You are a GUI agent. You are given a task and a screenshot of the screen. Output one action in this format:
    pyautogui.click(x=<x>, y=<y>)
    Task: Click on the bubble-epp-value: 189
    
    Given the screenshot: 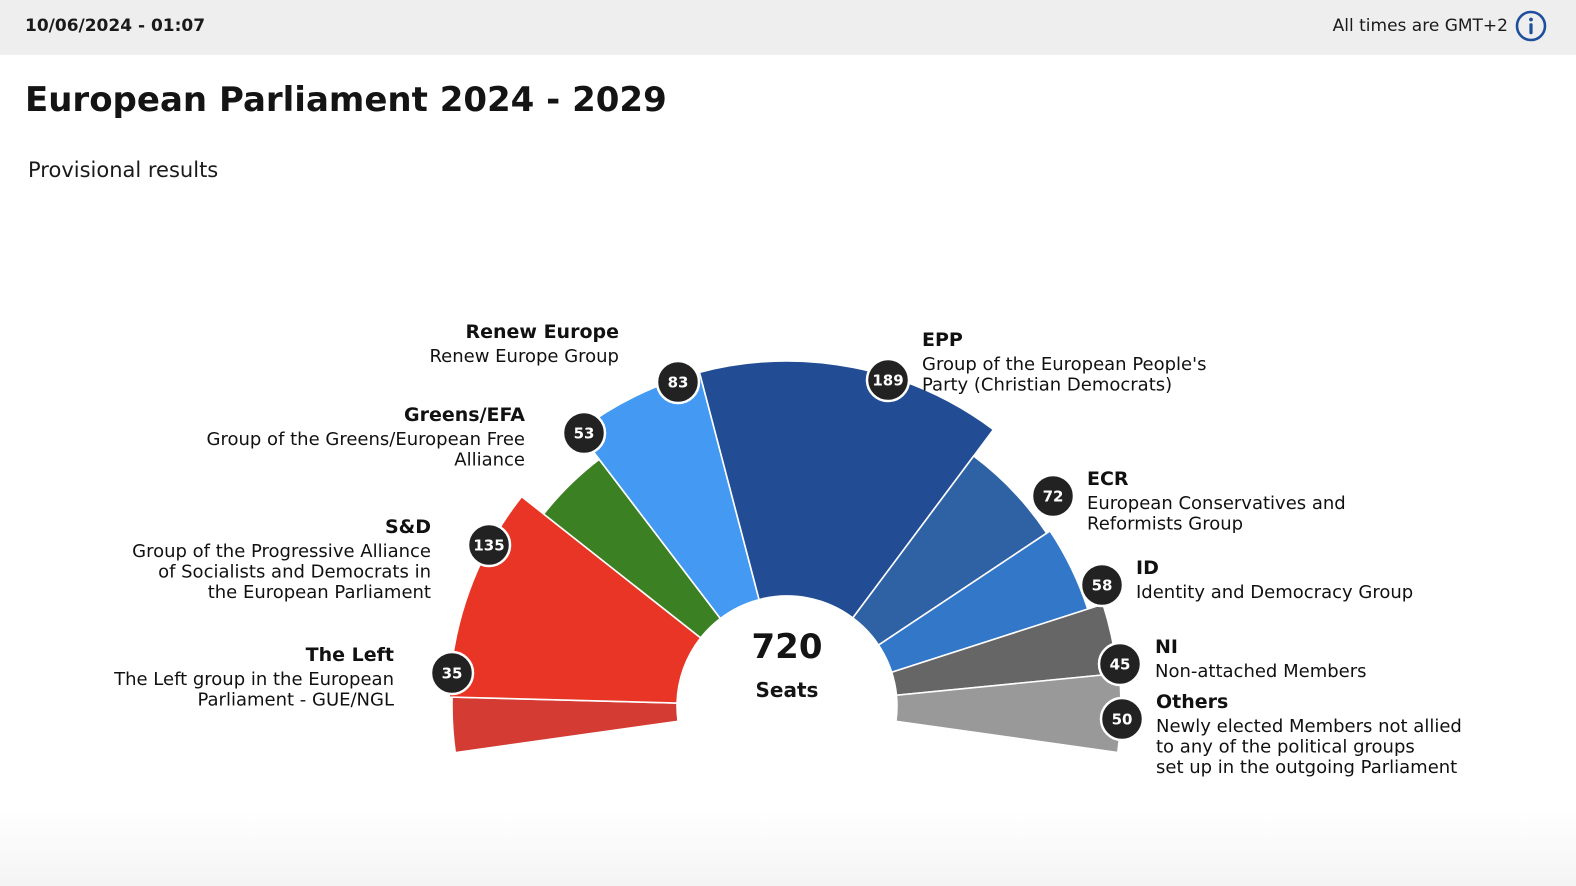 What is the action you would take?
    pyautogui.click(x=887, y=381)
    